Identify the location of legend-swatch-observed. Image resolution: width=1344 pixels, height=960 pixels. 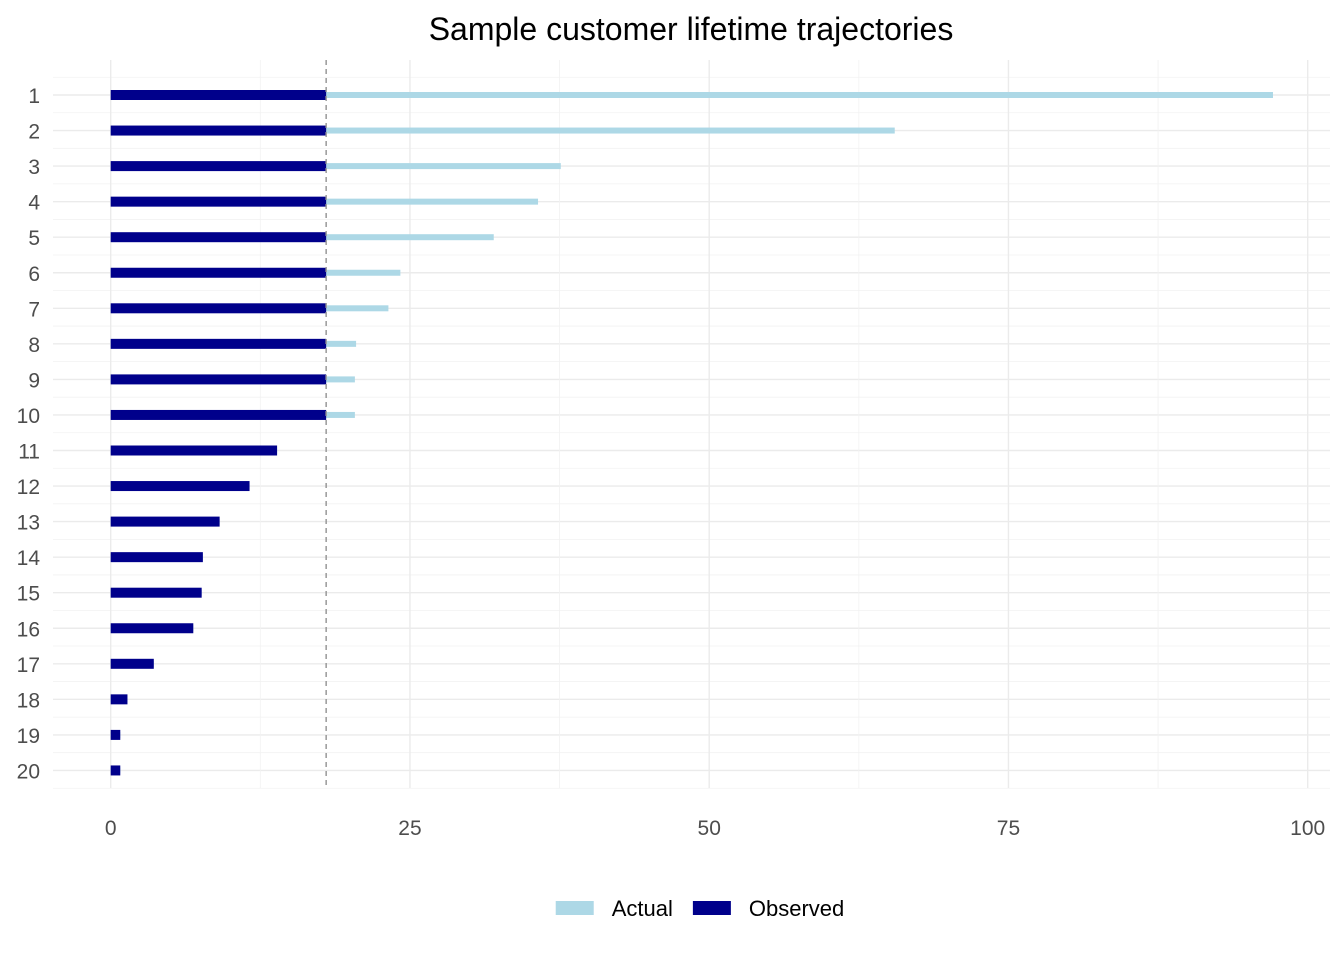
(711, 908).